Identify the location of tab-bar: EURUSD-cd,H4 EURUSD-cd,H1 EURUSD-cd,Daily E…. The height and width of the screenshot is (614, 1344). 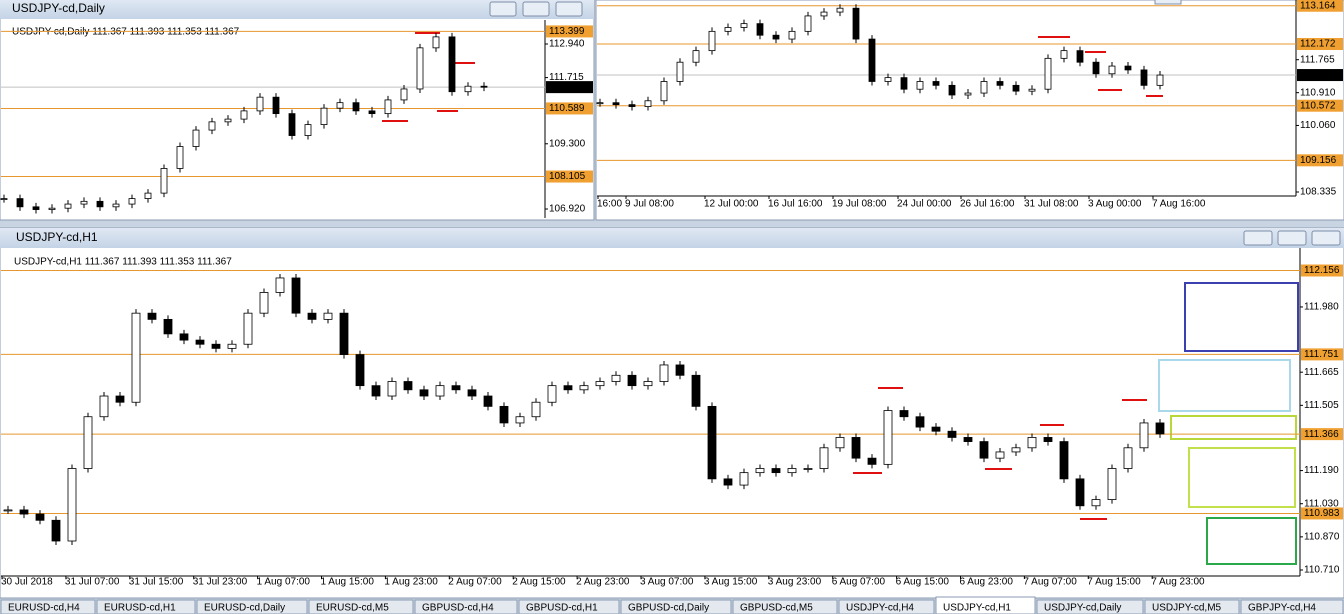
(672, 605).